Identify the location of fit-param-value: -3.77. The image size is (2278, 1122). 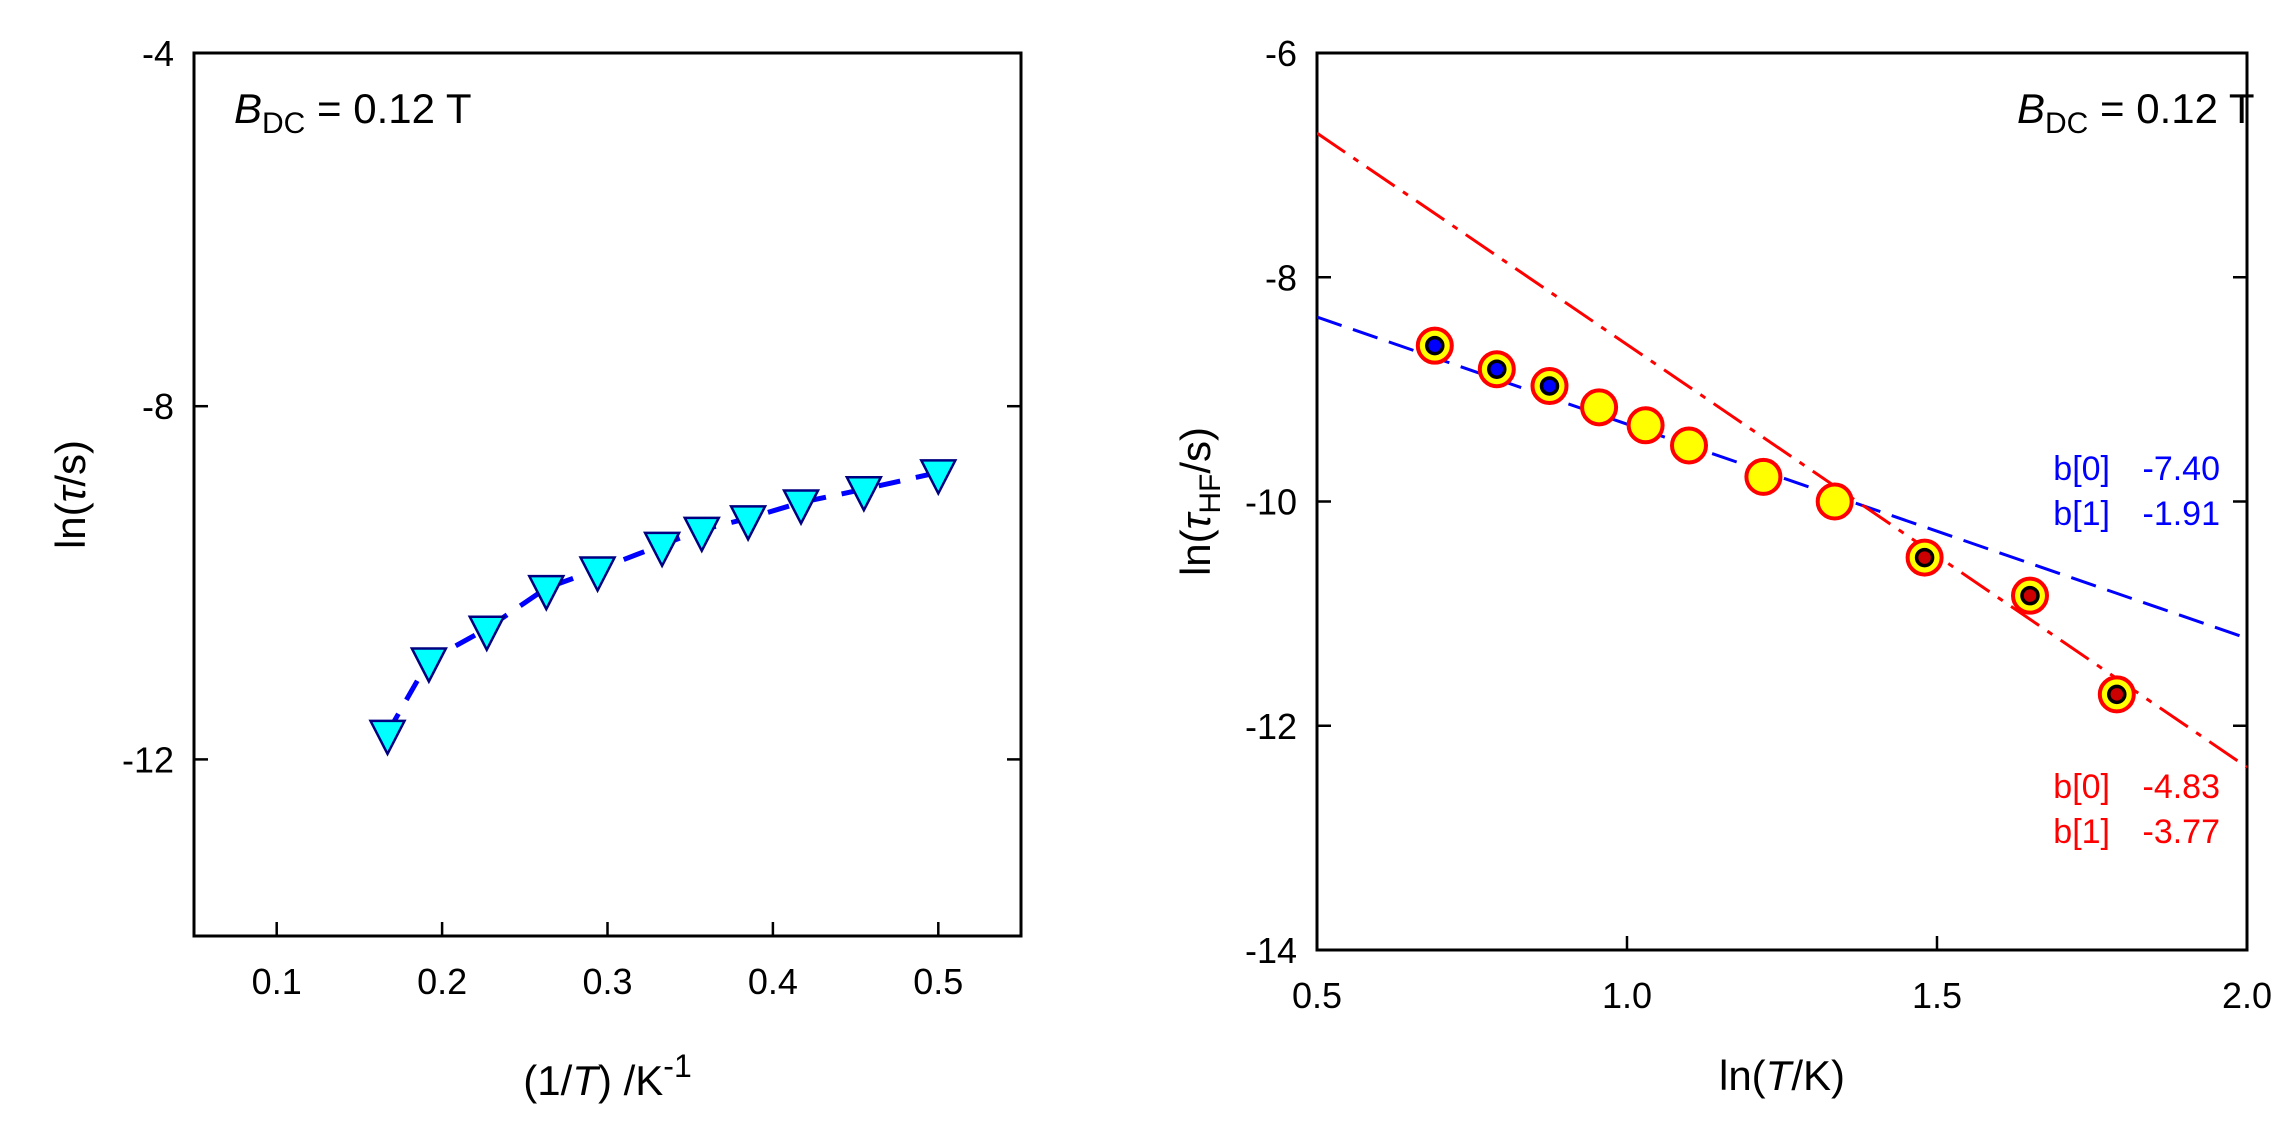
(2182, 832).